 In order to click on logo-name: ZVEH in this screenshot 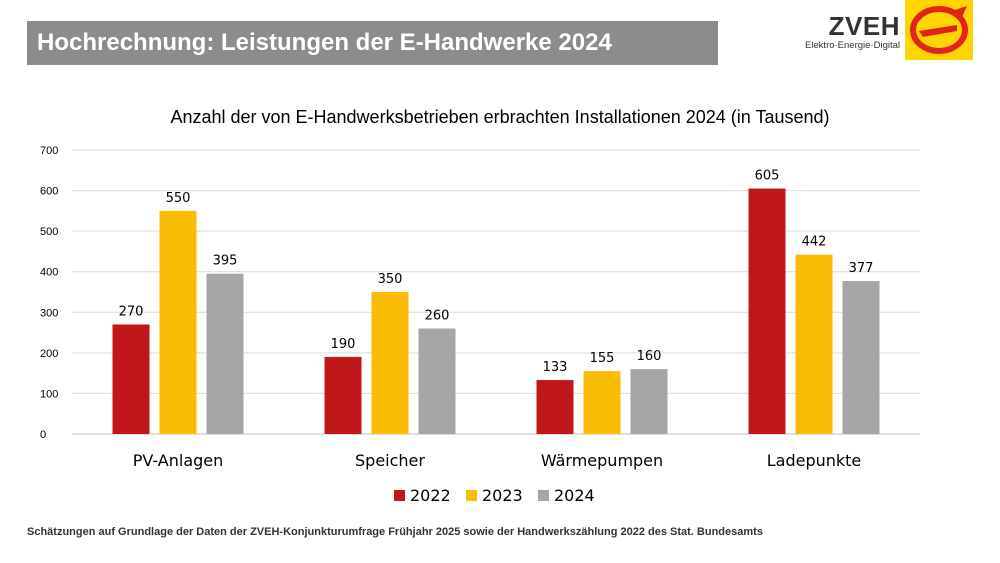, I will do `click(864, 26)`.